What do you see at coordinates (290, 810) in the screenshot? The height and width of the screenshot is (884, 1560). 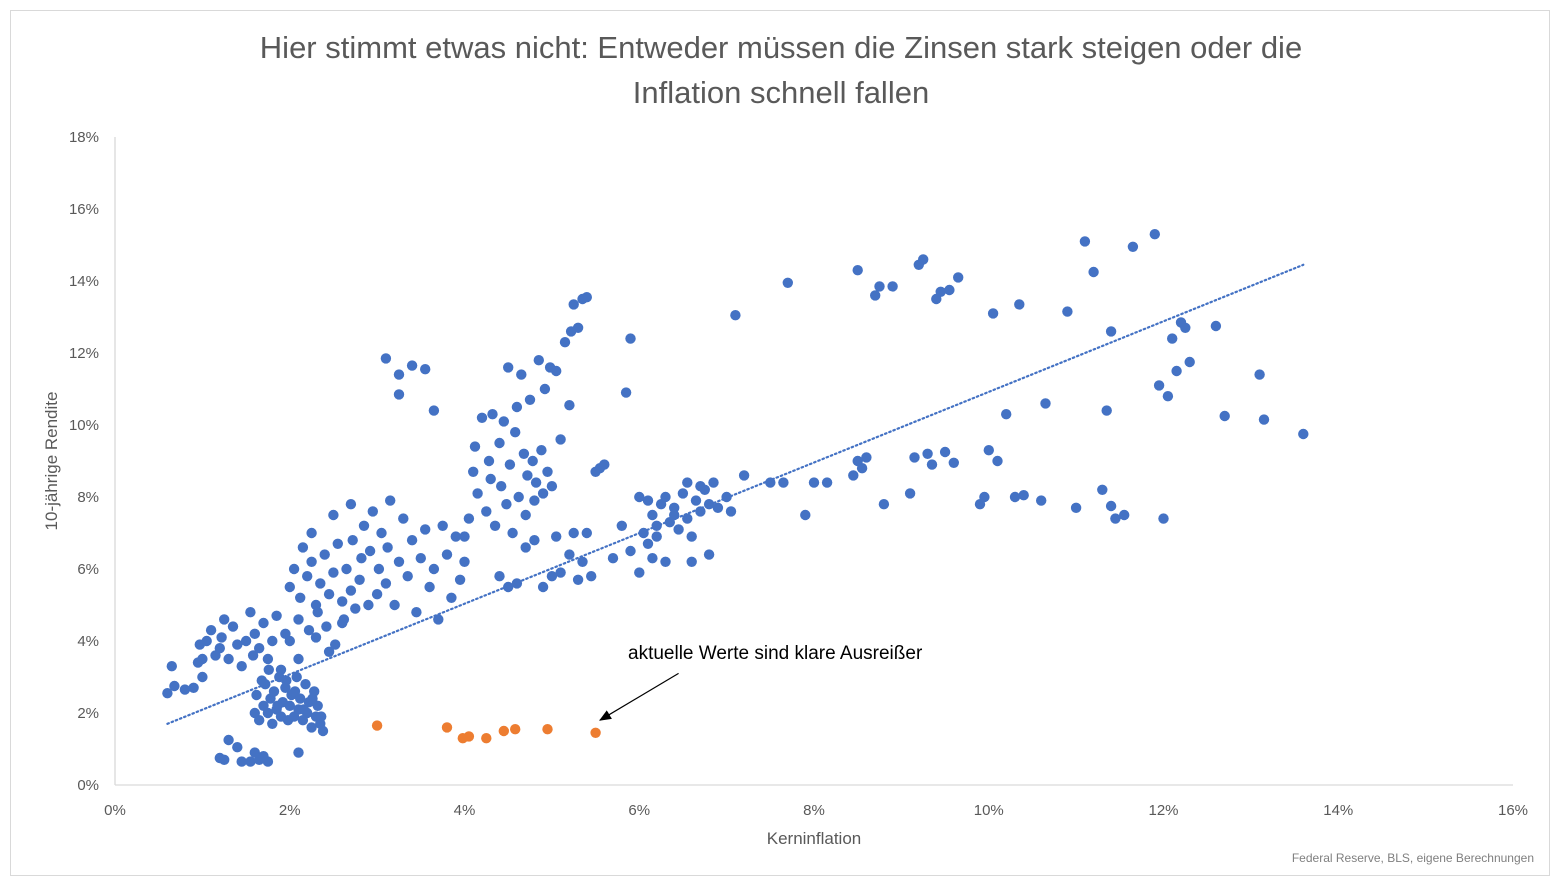 I see `x-tick-label: 2%` at bounding box center [290, 810].